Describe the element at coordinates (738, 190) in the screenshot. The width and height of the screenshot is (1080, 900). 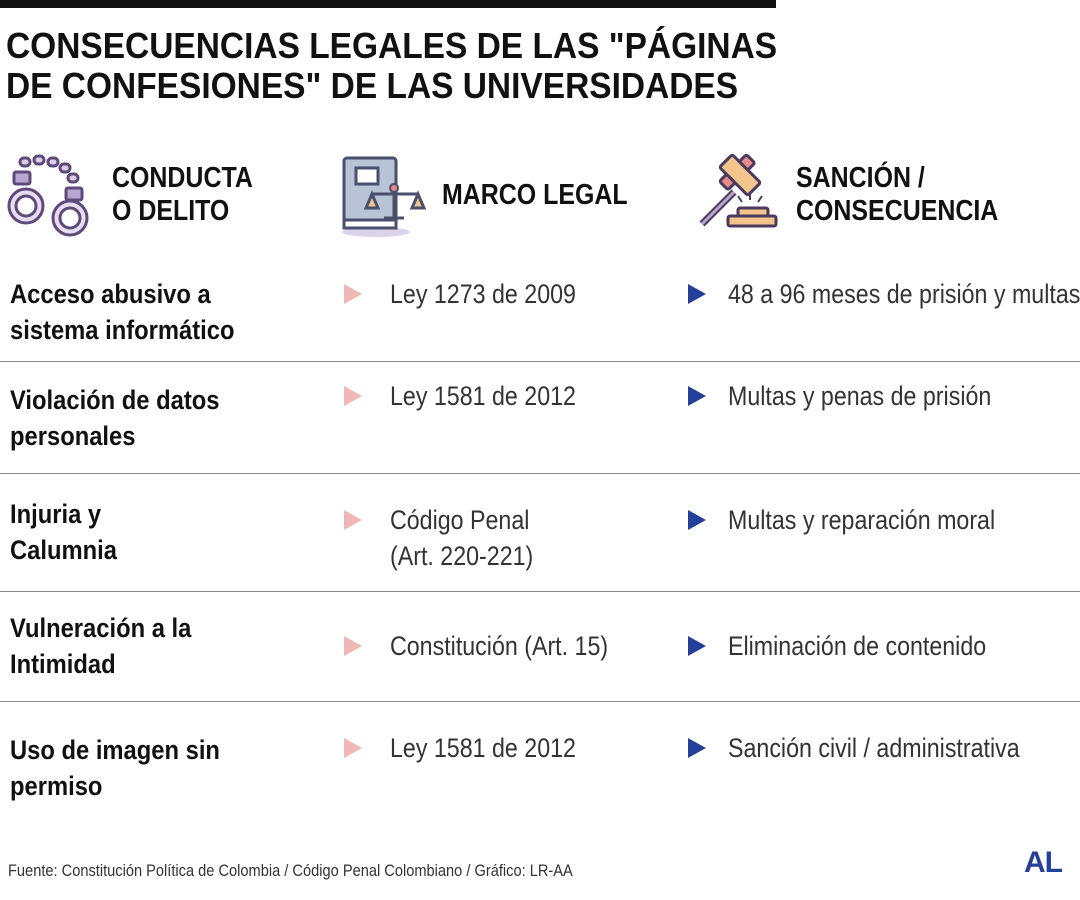
I see `gavel-icon` at that location.